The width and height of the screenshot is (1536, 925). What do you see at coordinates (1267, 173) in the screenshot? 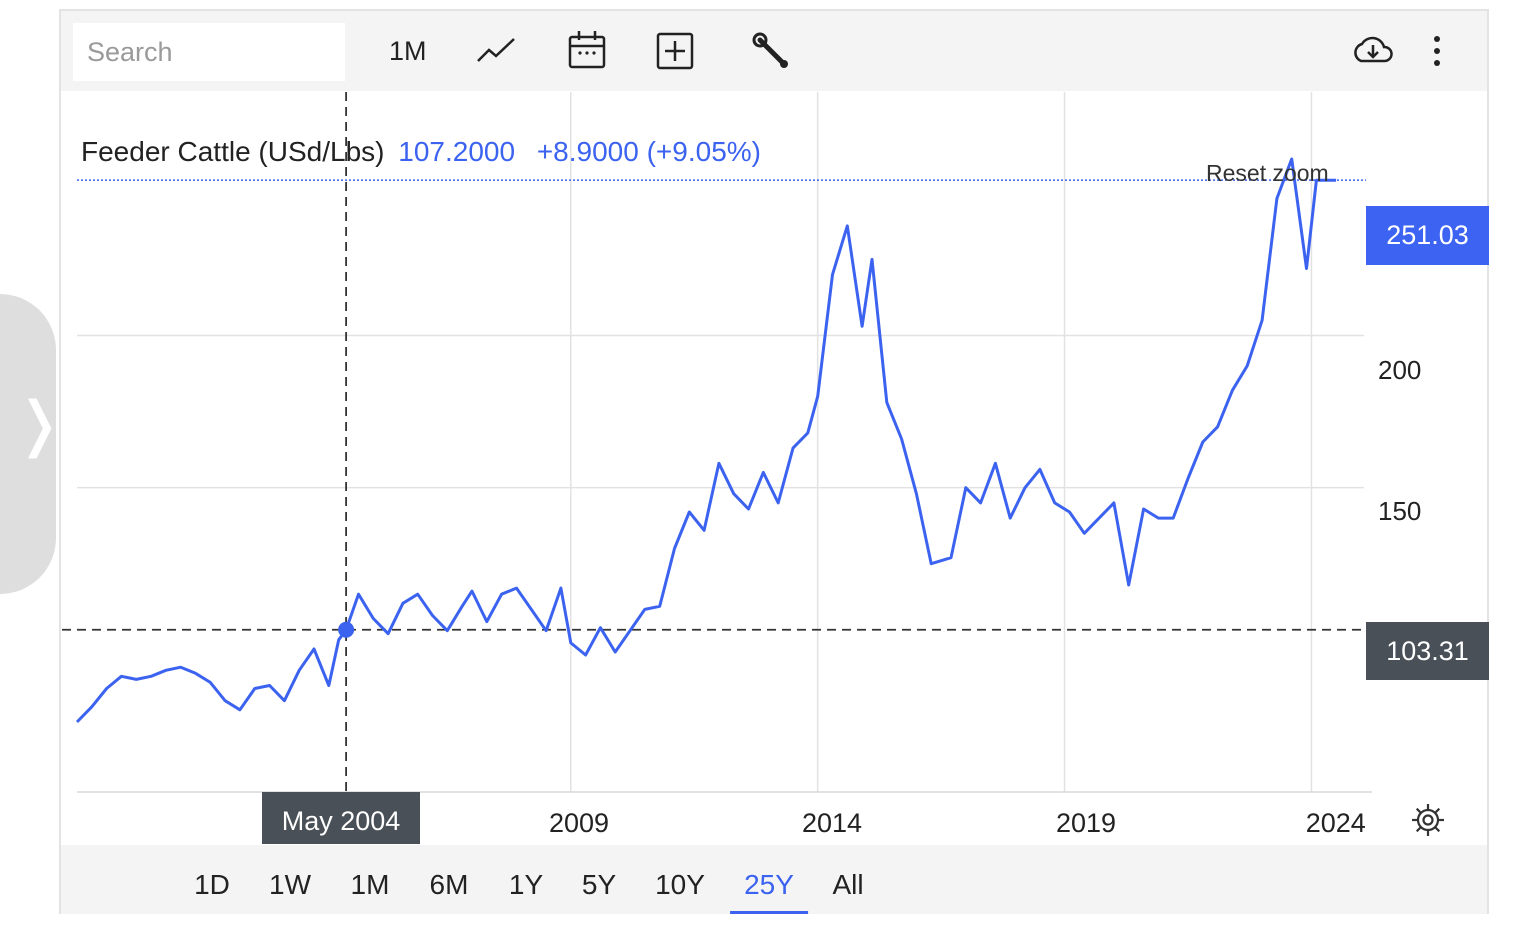
I see `reset-zoom-button: Reset zoom` at bounding box center [1267, 173].